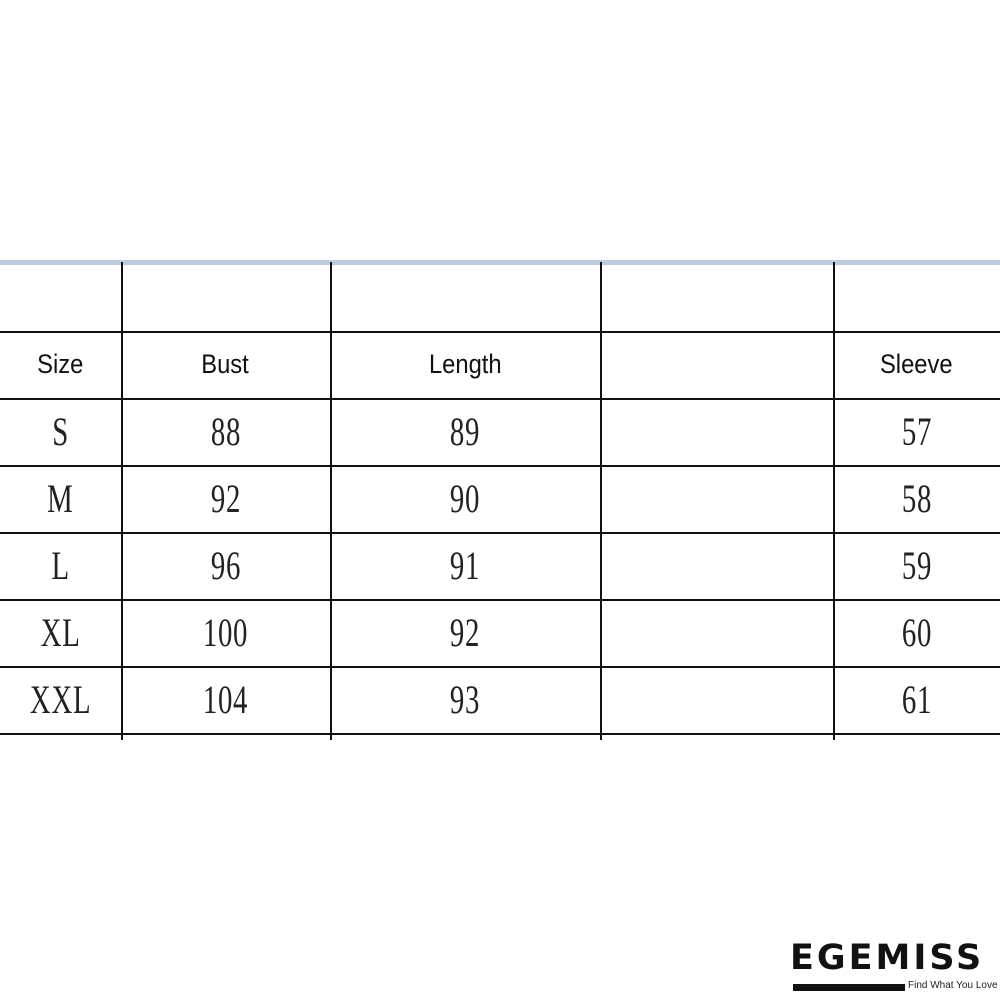  I want to click on cell-value: 91, so click(465, 565).